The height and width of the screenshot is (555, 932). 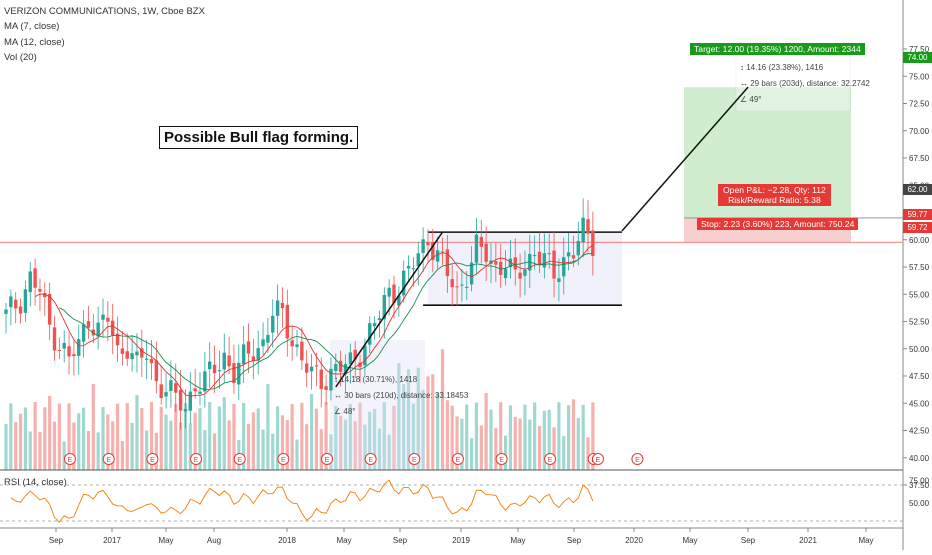 I want to click on projection-line, so click(x=685, y=159).